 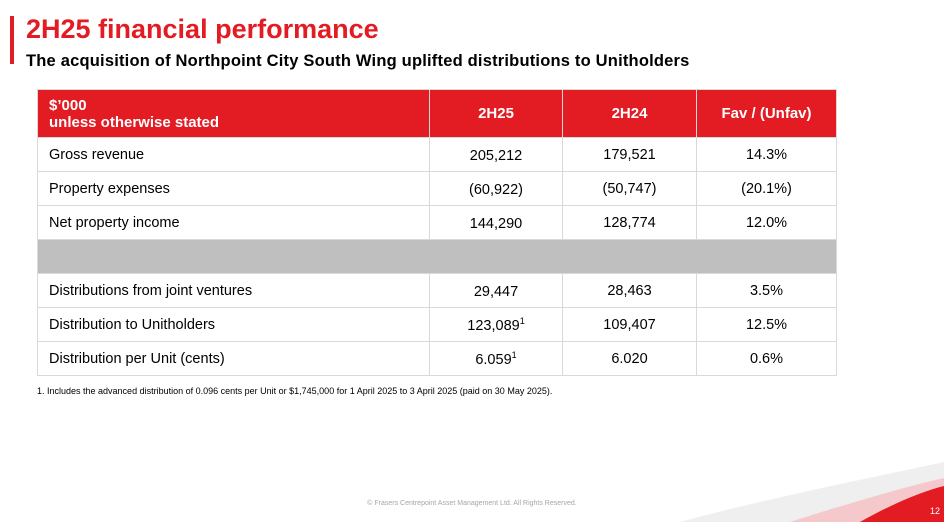 What do you see at coordinates (766, 113) in the screenshot?
I see `col-header-fav: Fav / (Unfav)` at bounding box center [766, 113].